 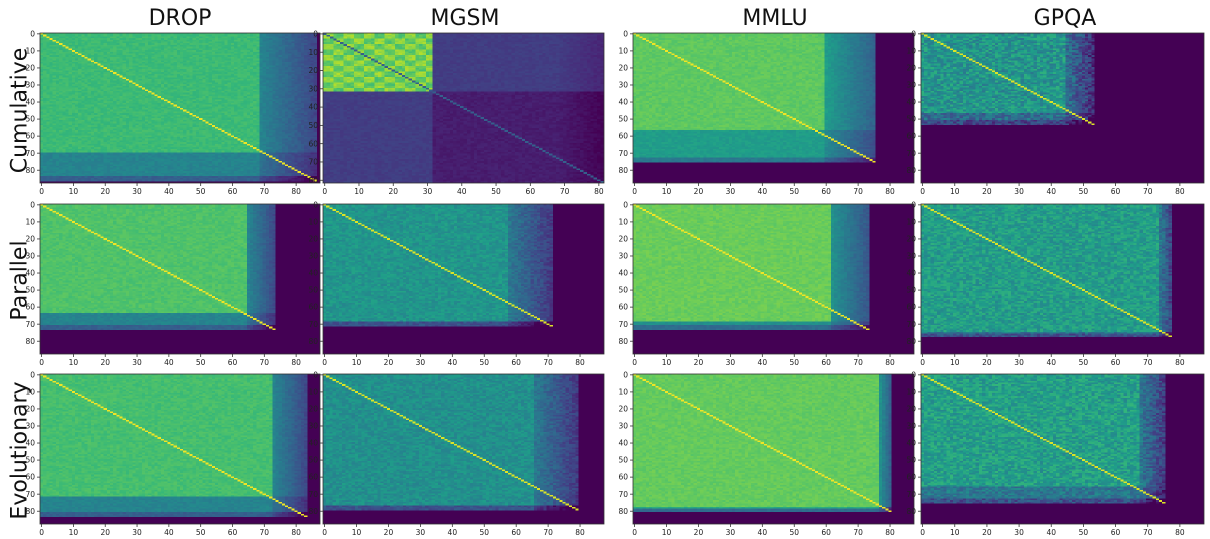 I want to click on column-title-gpqa: GPQA, so click(x=1065, y=18).